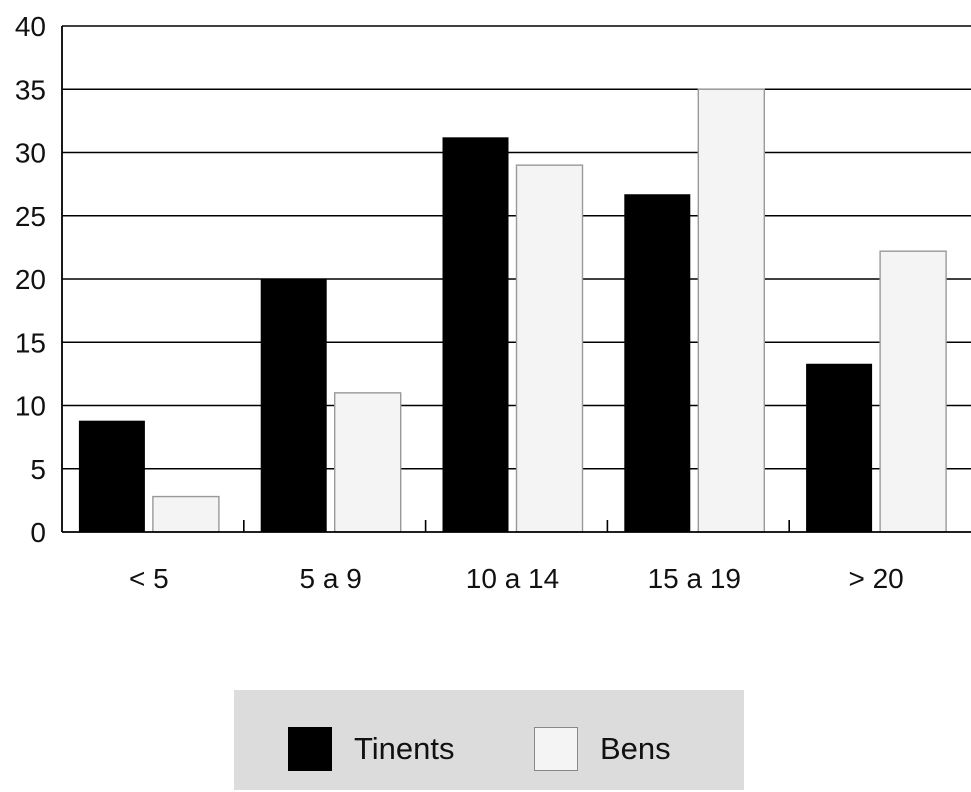  Describe the element at coordinates (404, 748) in the screenshot. I see `legend-label-tinents: Tinents` at that location.